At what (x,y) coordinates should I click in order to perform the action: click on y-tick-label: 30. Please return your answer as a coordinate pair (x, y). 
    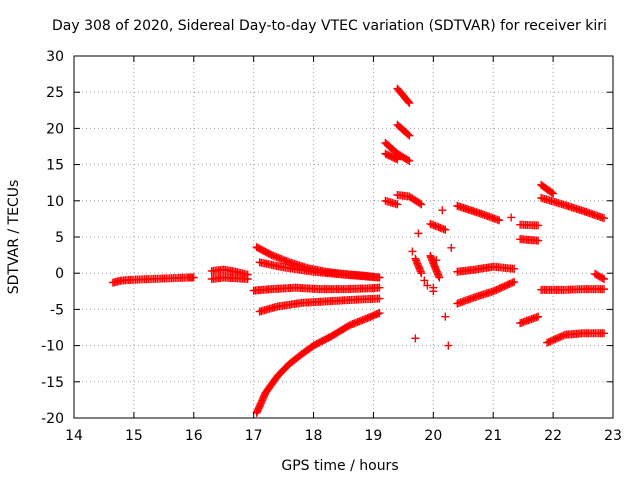
    Looking at the image, I should click on (55, 57).